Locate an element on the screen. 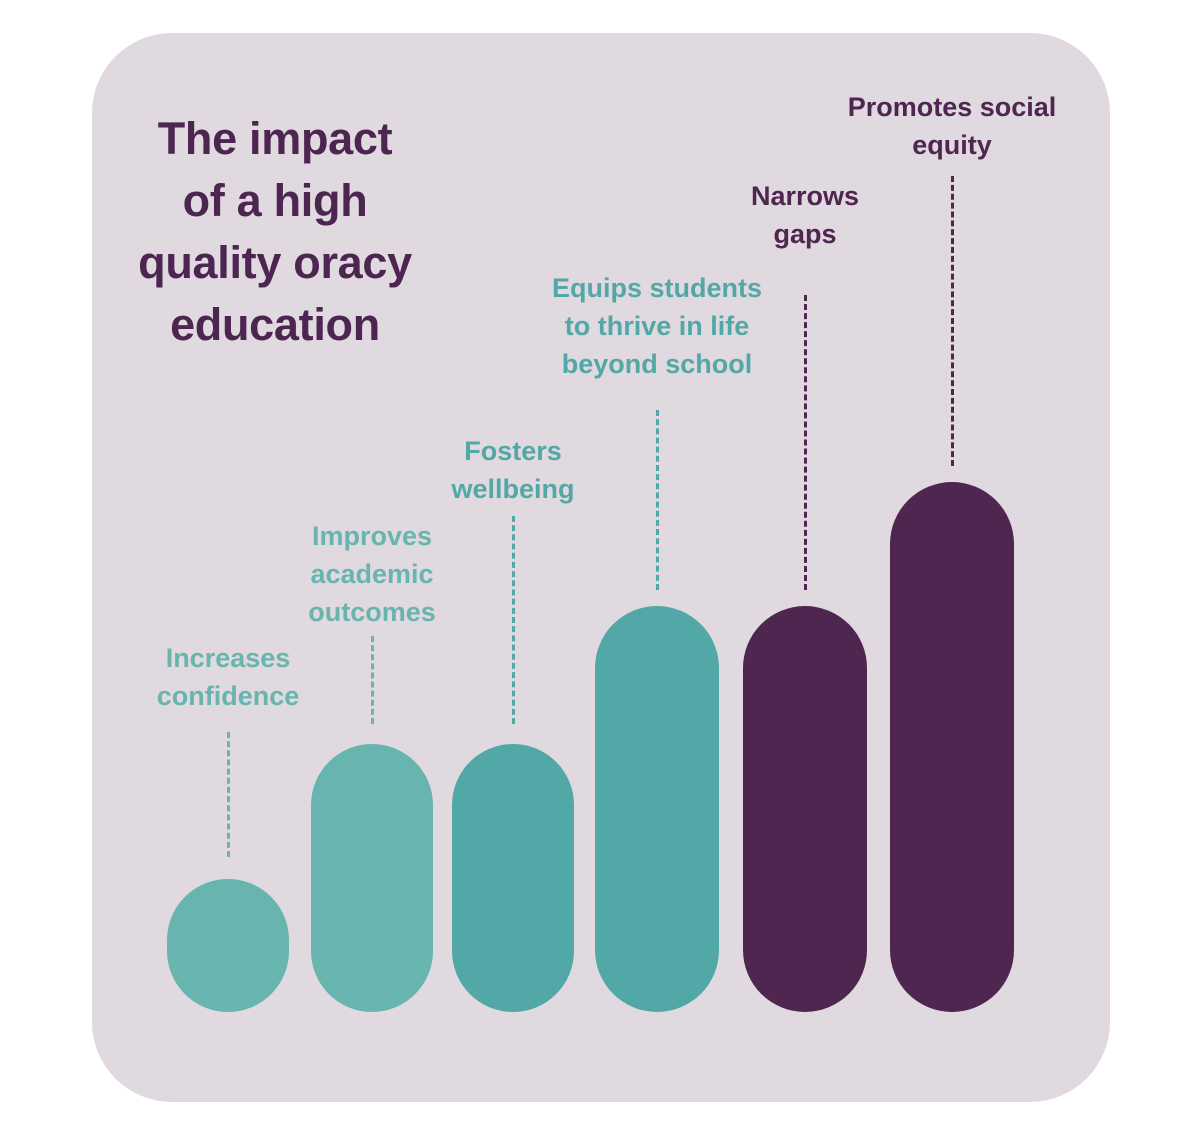 This screenshot has height=1138, width=1200. bar-narrows-gaps is located at coordinates (805, 809).